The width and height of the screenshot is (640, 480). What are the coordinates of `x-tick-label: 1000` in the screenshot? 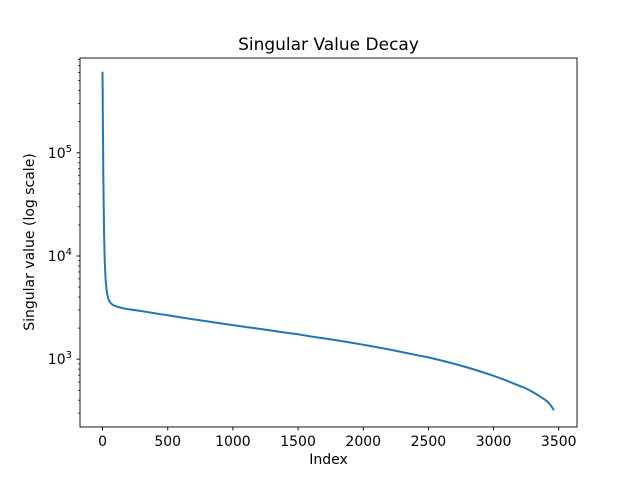 It's located at (233, 442).